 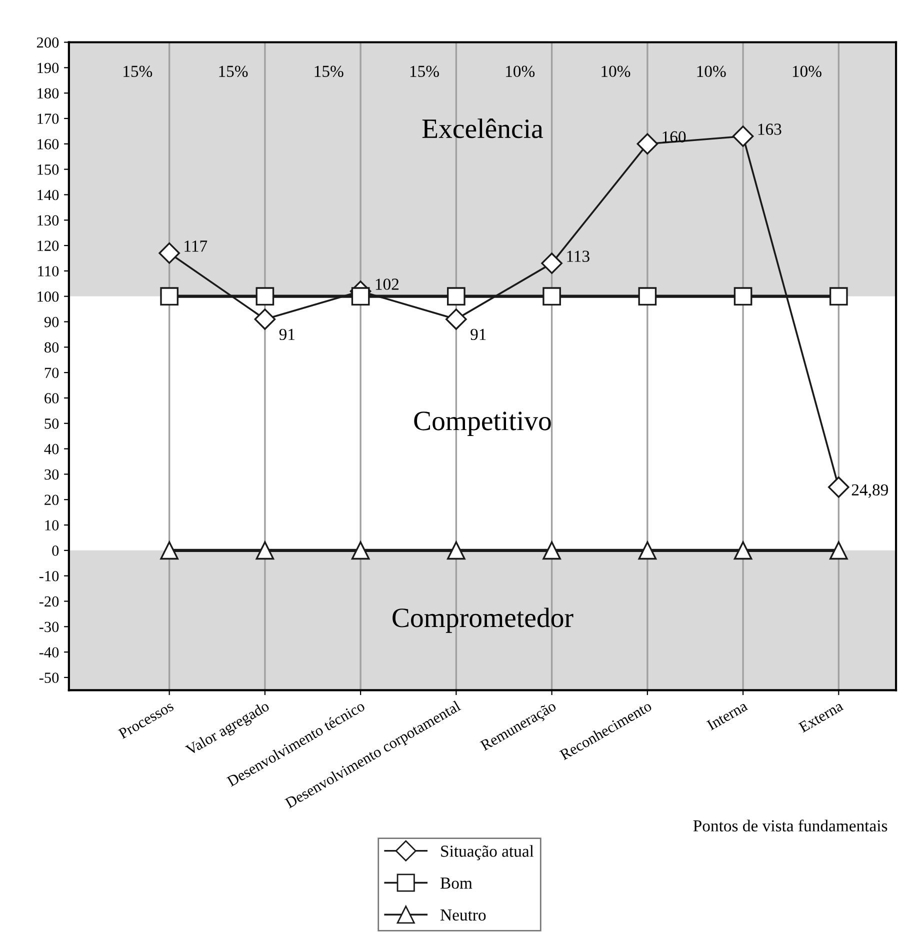 What do you see at coordinates (51, 373) in the screenshot?
I see `y-tick-label: 70` at bounding box center [51, 373].